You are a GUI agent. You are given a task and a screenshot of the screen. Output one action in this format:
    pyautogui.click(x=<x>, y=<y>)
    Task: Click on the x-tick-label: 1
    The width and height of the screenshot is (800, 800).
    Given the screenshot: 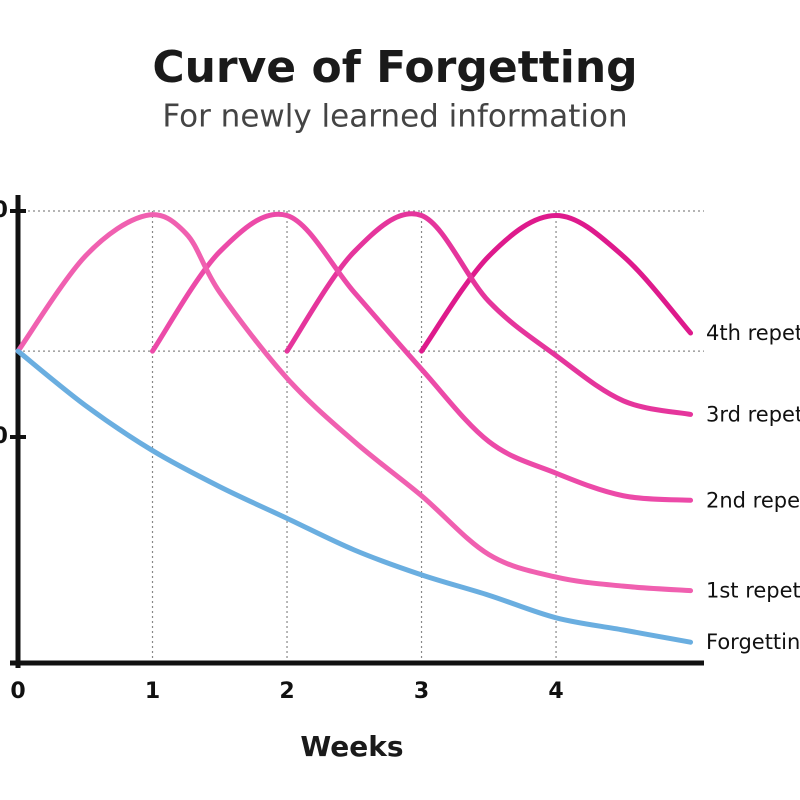 What is the action you would take?
    pyautogui.click(x=152, y=691)
    